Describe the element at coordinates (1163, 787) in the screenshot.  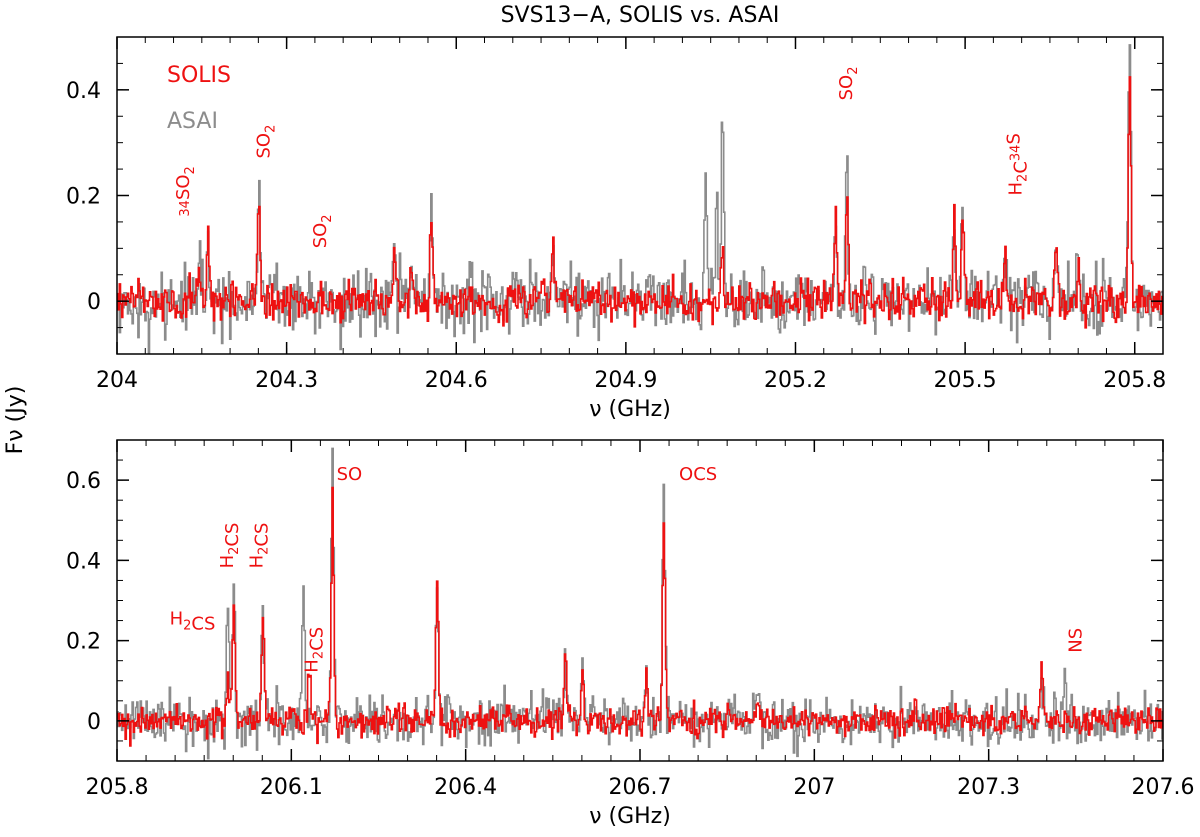
I see `x-tick-label: 207.6` at that location.